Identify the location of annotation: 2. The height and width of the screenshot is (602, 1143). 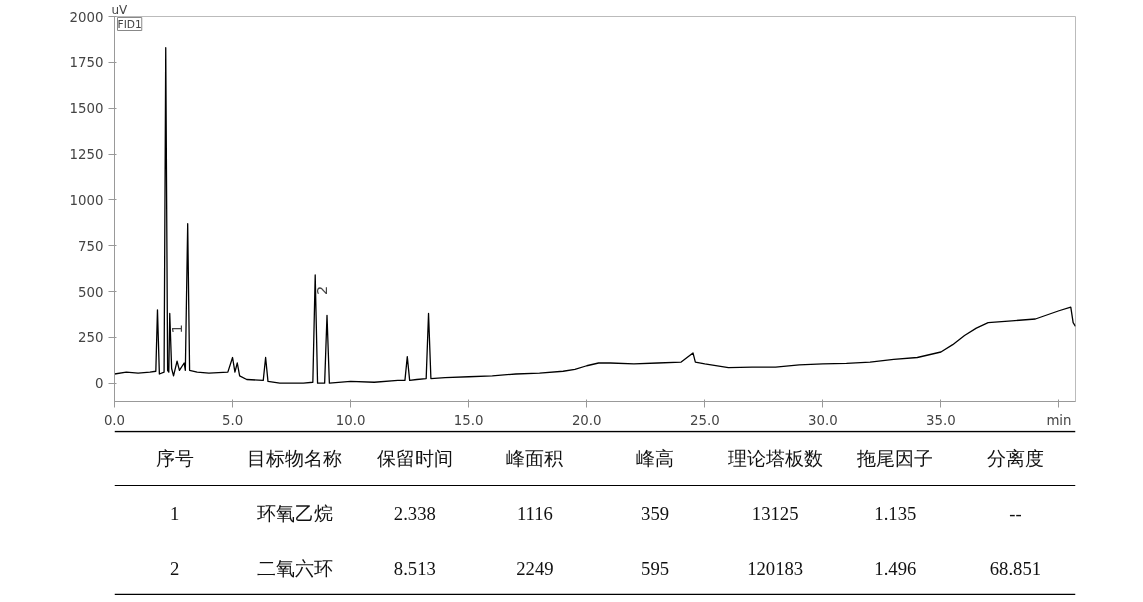
(322, 290).